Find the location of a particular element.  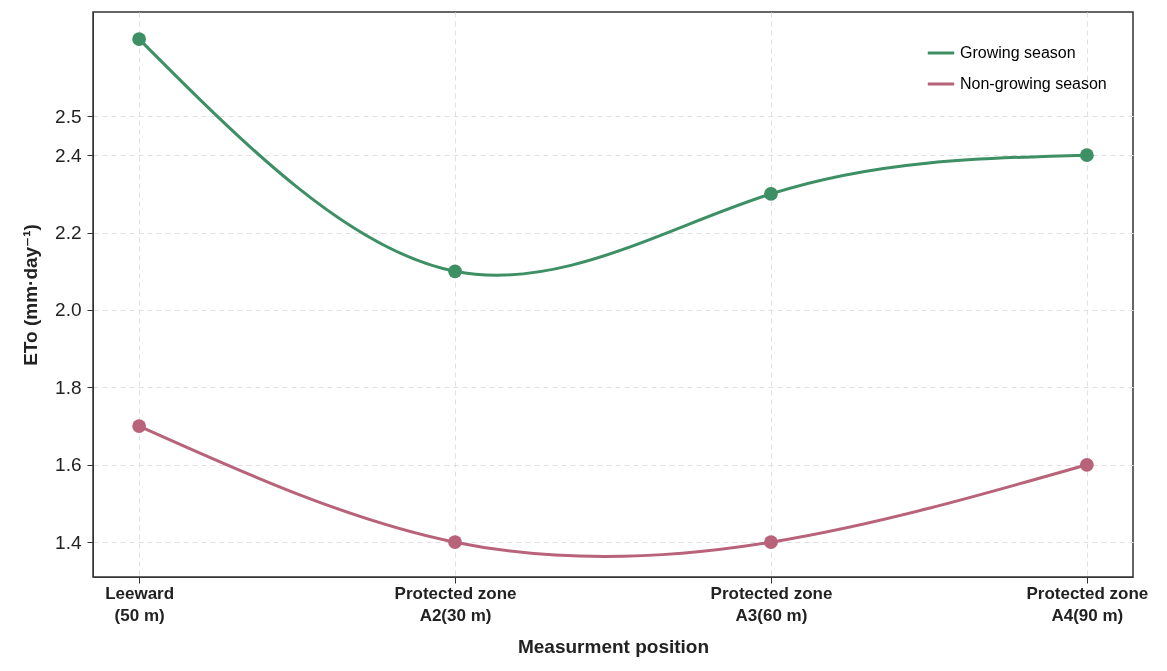

y-tick-label: 1.6 is located at coordinates (68, 465).